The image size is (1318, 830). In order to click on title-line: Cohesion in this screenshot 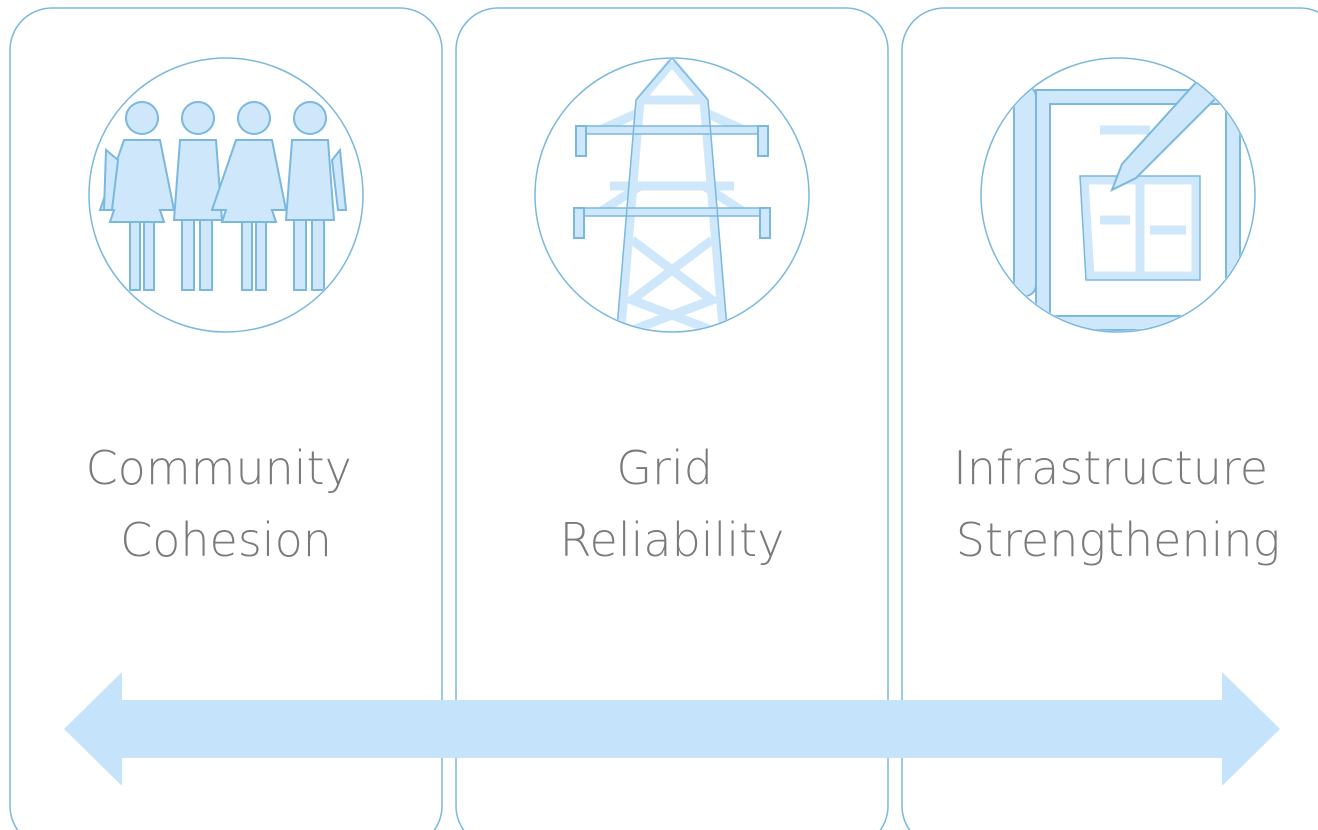, I will do `click(226, 540)`.